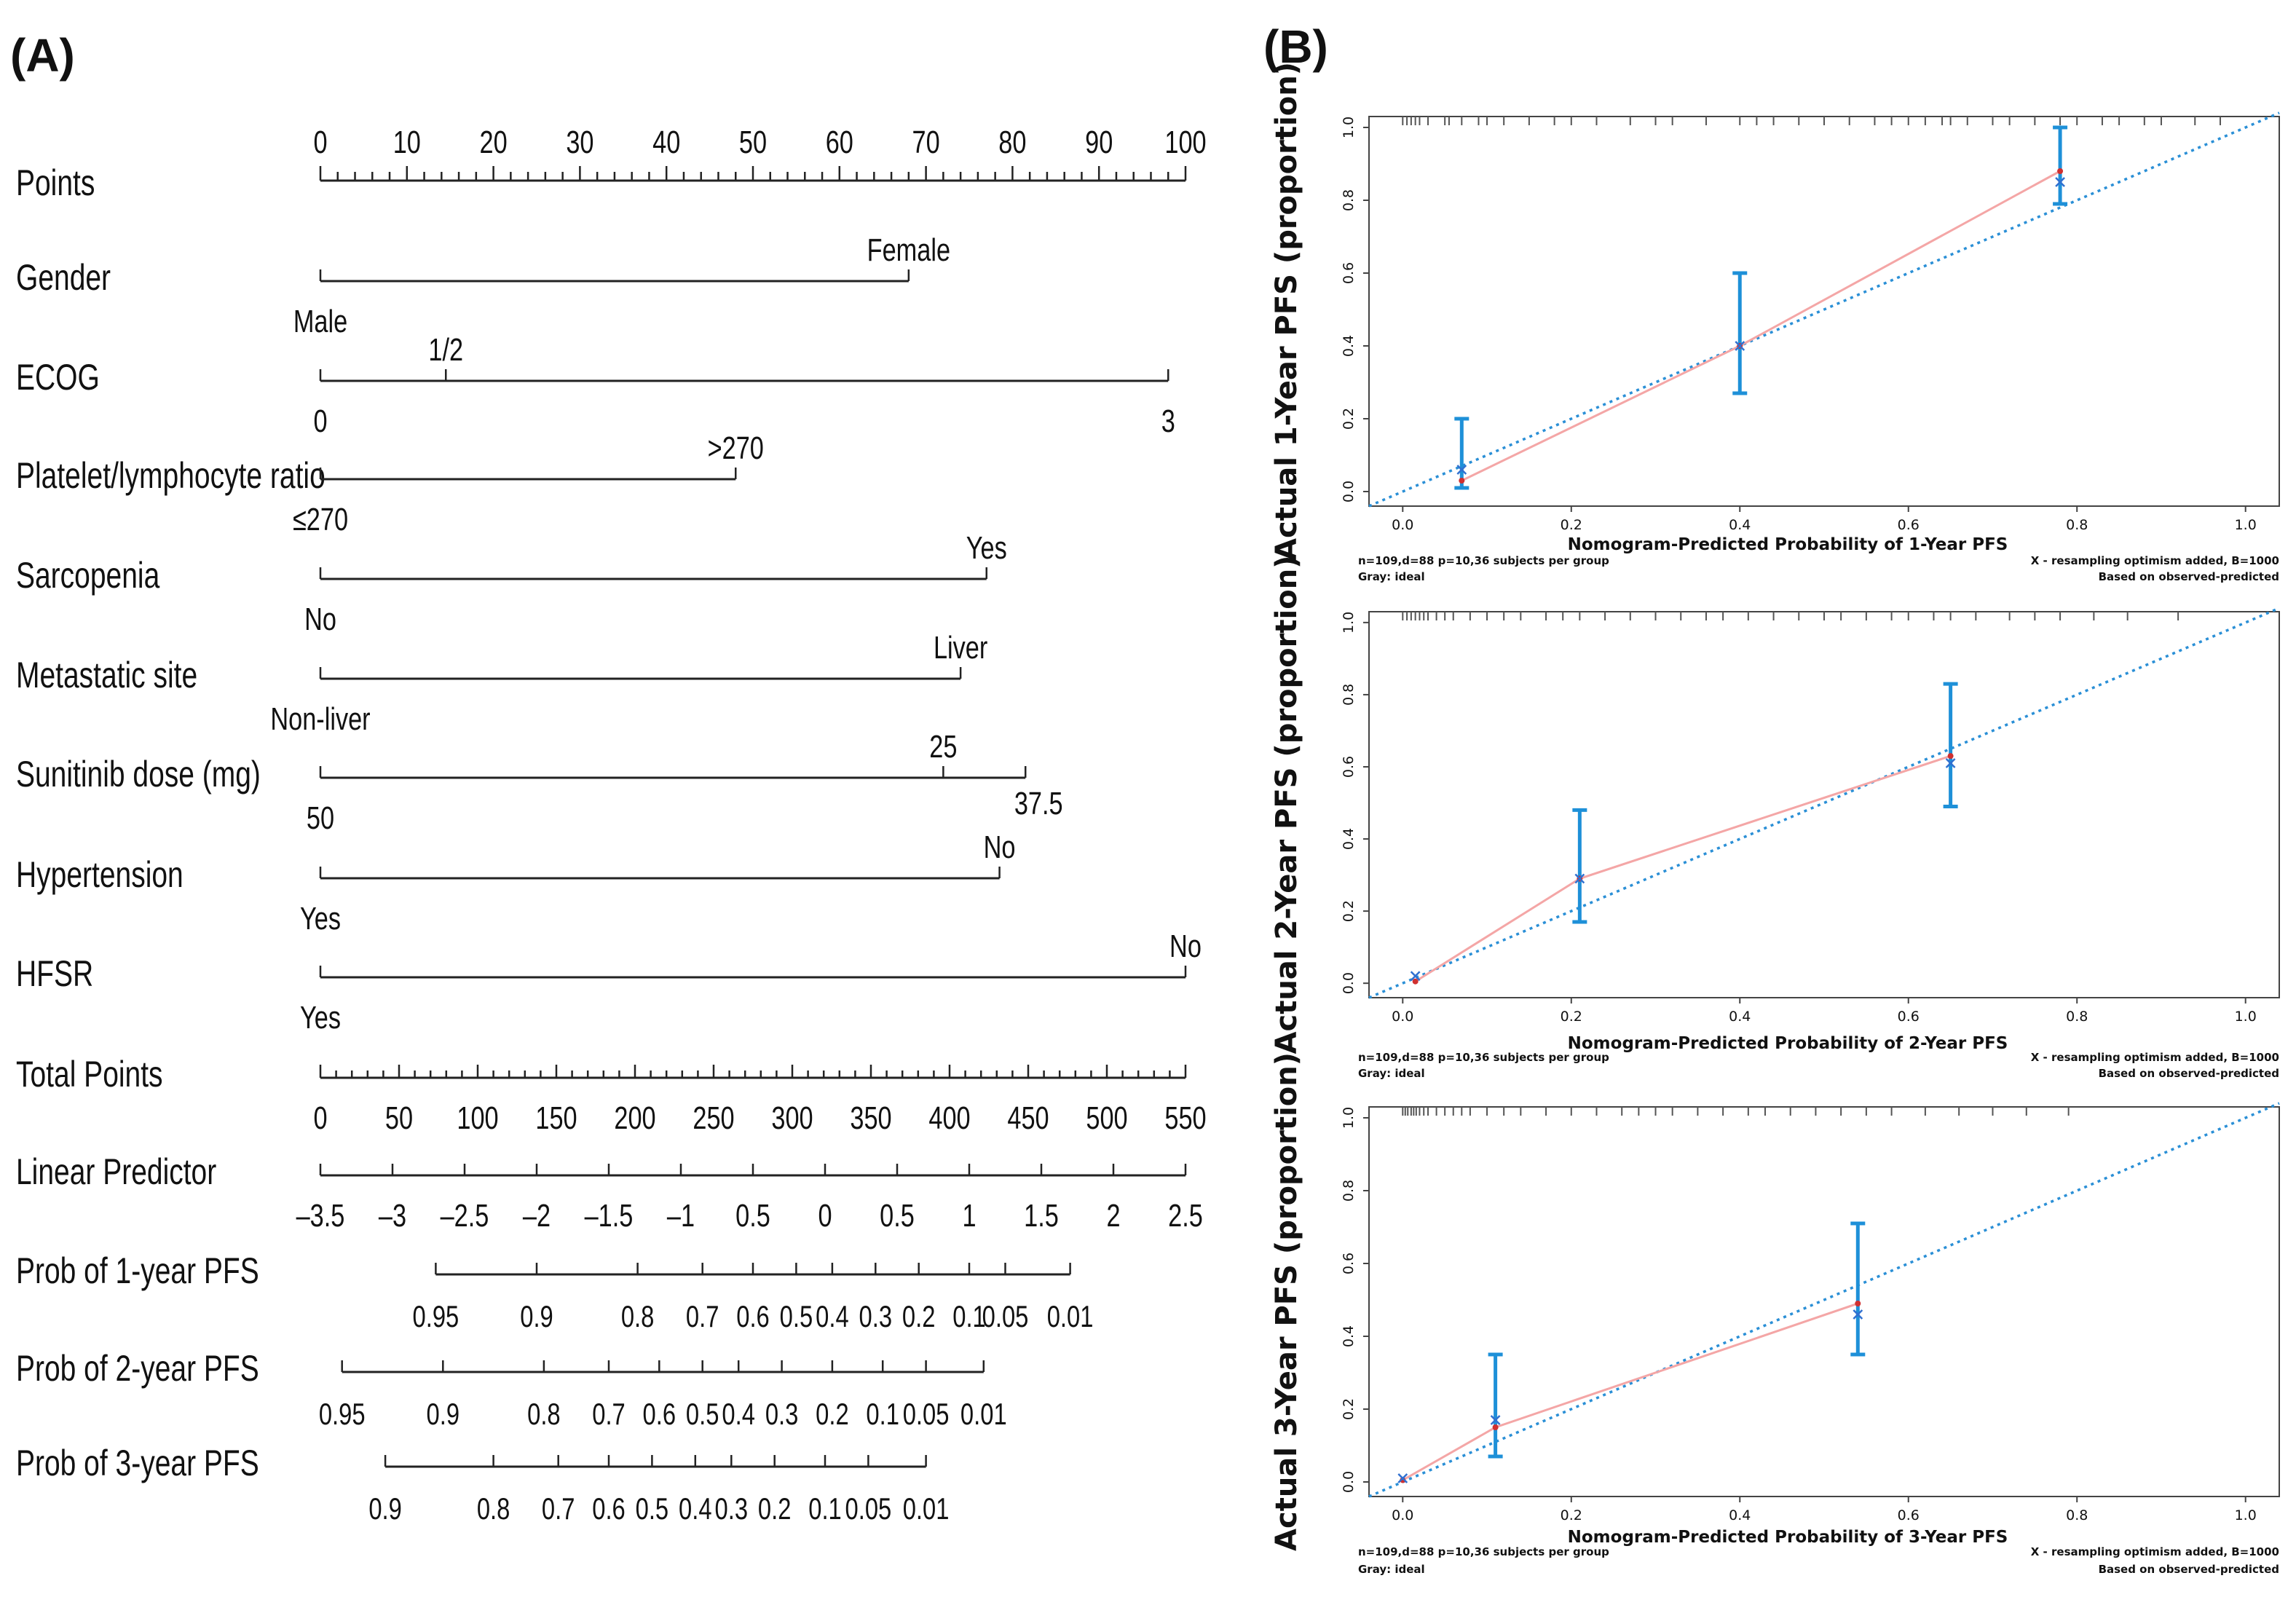 The width and height of the screenshot is (2296, 1597). What do you see at coordinates (825, 1216) in the screenshot?
I see `linear-predictor-tick-label: 0` at bounding box center [825, 1216].